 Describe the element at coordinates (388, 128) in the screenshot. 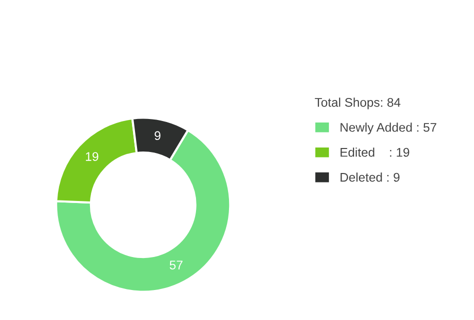

I see `legend-label: Newly Added : 57` at that location.